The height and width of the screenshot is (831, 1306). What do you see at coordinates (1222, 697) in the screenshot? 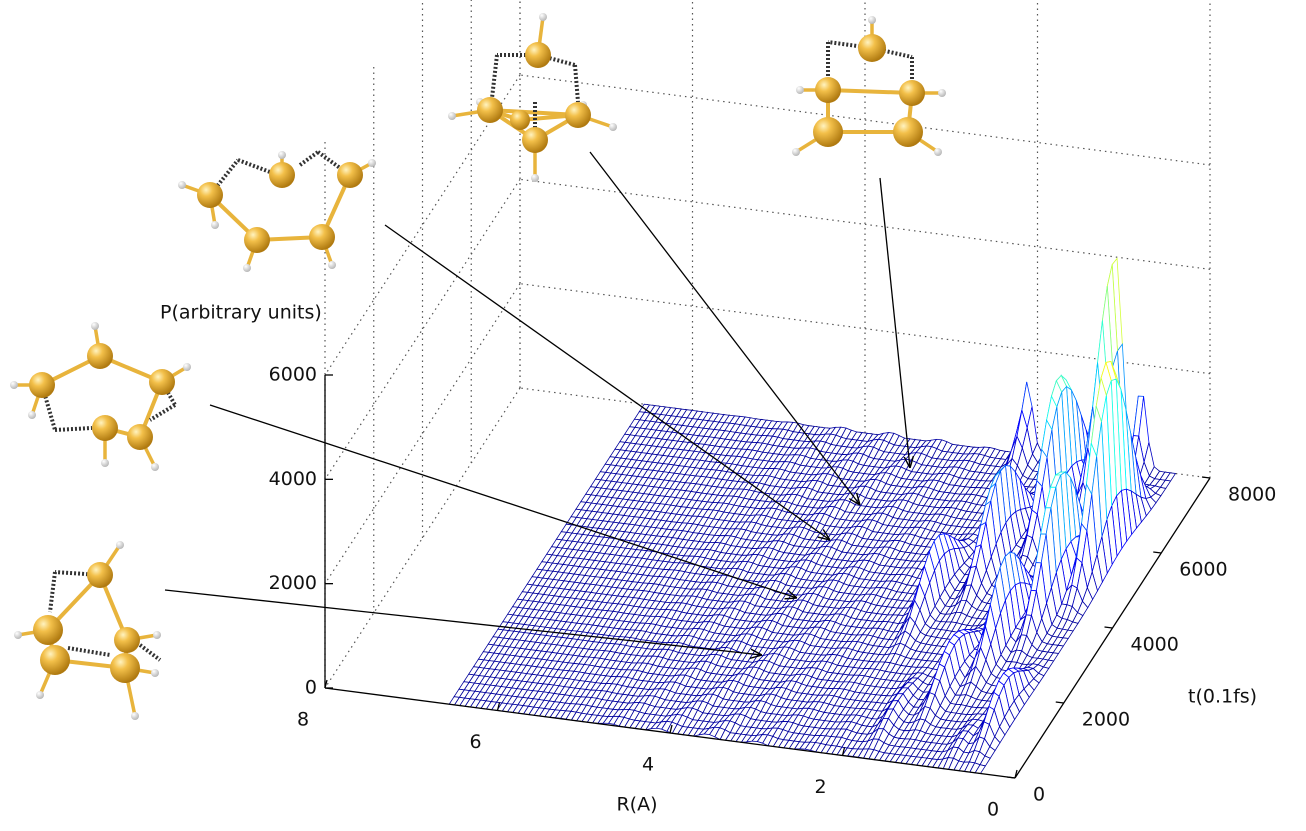
I see `y-axis-label: t(0.1fs)` at bounding box center [1222, 697].